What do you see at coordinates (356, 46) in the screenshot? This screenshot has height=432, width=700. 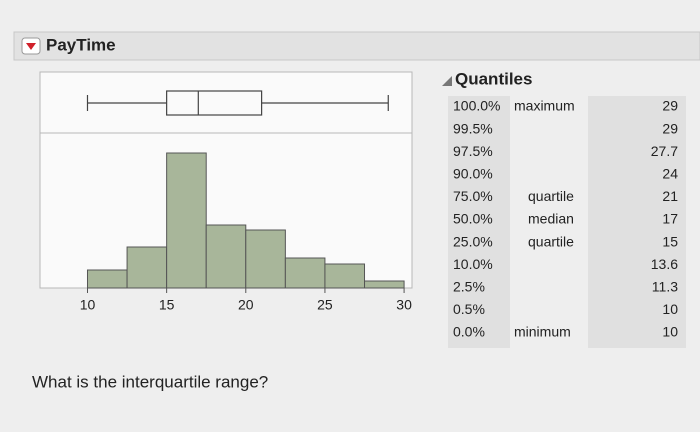 I see `header-bar` at bounding box center [356, 46].